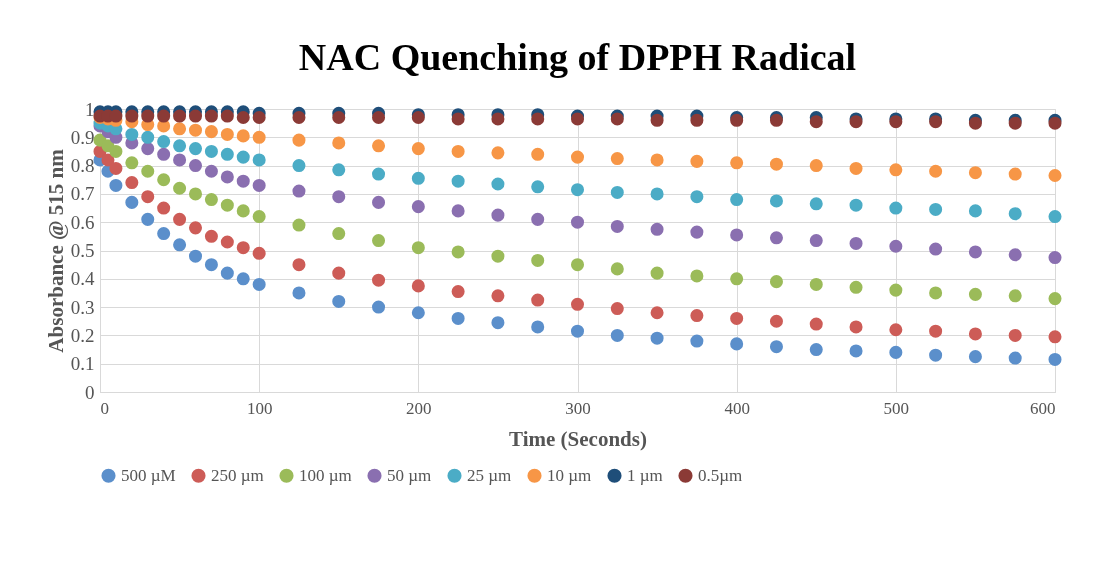 The width and height of the screenshot is (1098, 563). What do you see at coordinates (578, 408) in the screenshot?
I see `x-tick-label: 300` at bounding box center [578, 408].